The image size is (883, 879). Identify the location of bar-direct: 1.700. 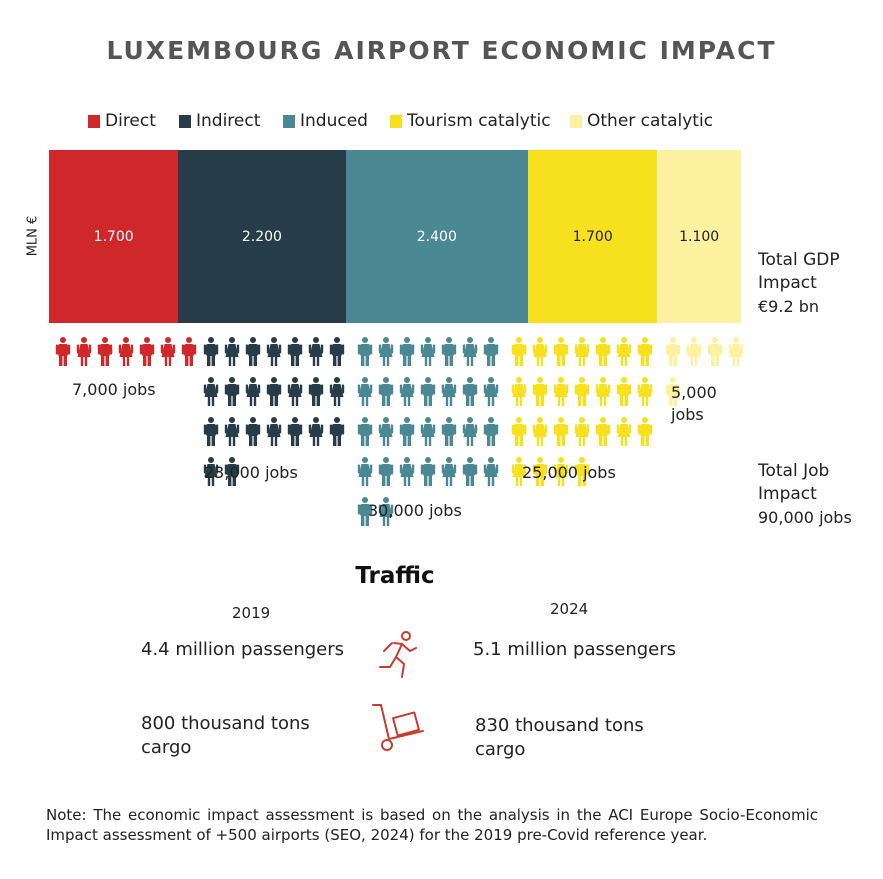
(114, 236).